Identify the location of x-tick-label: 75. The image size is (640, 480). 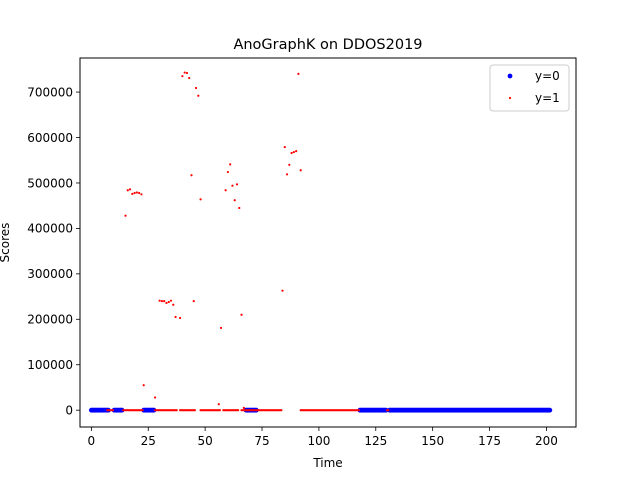
(261, 441).